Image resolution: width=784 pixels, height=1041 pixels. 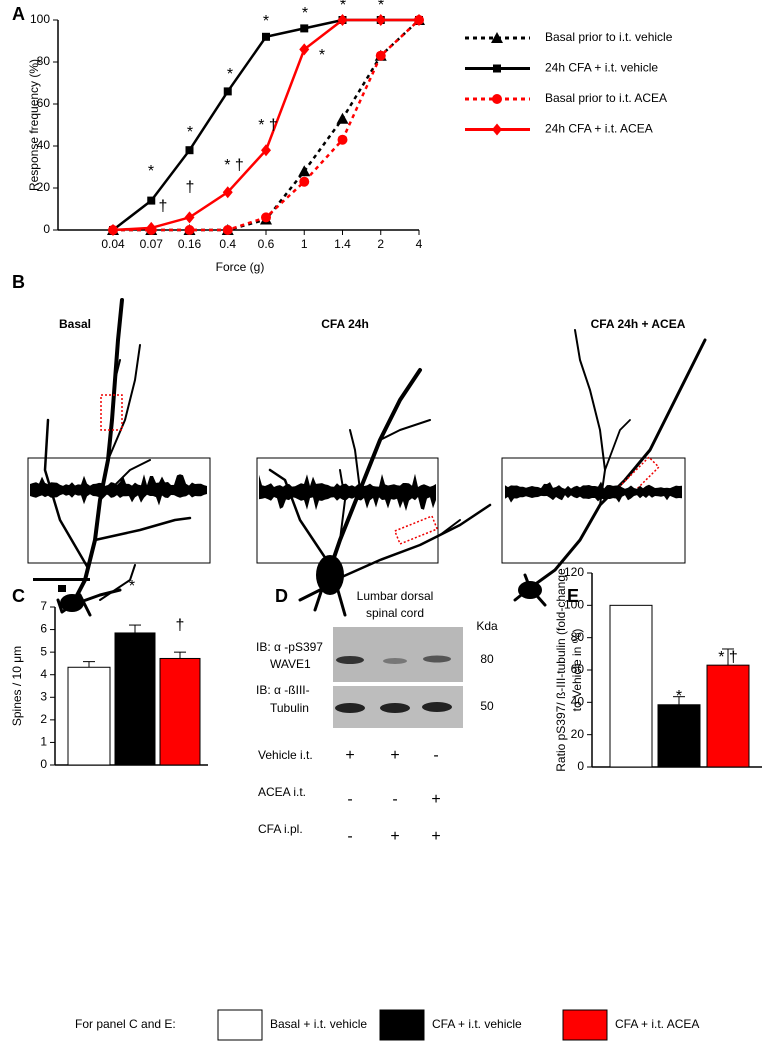 I want to click on y-tick-label: 6, so click(x=43, y=629).